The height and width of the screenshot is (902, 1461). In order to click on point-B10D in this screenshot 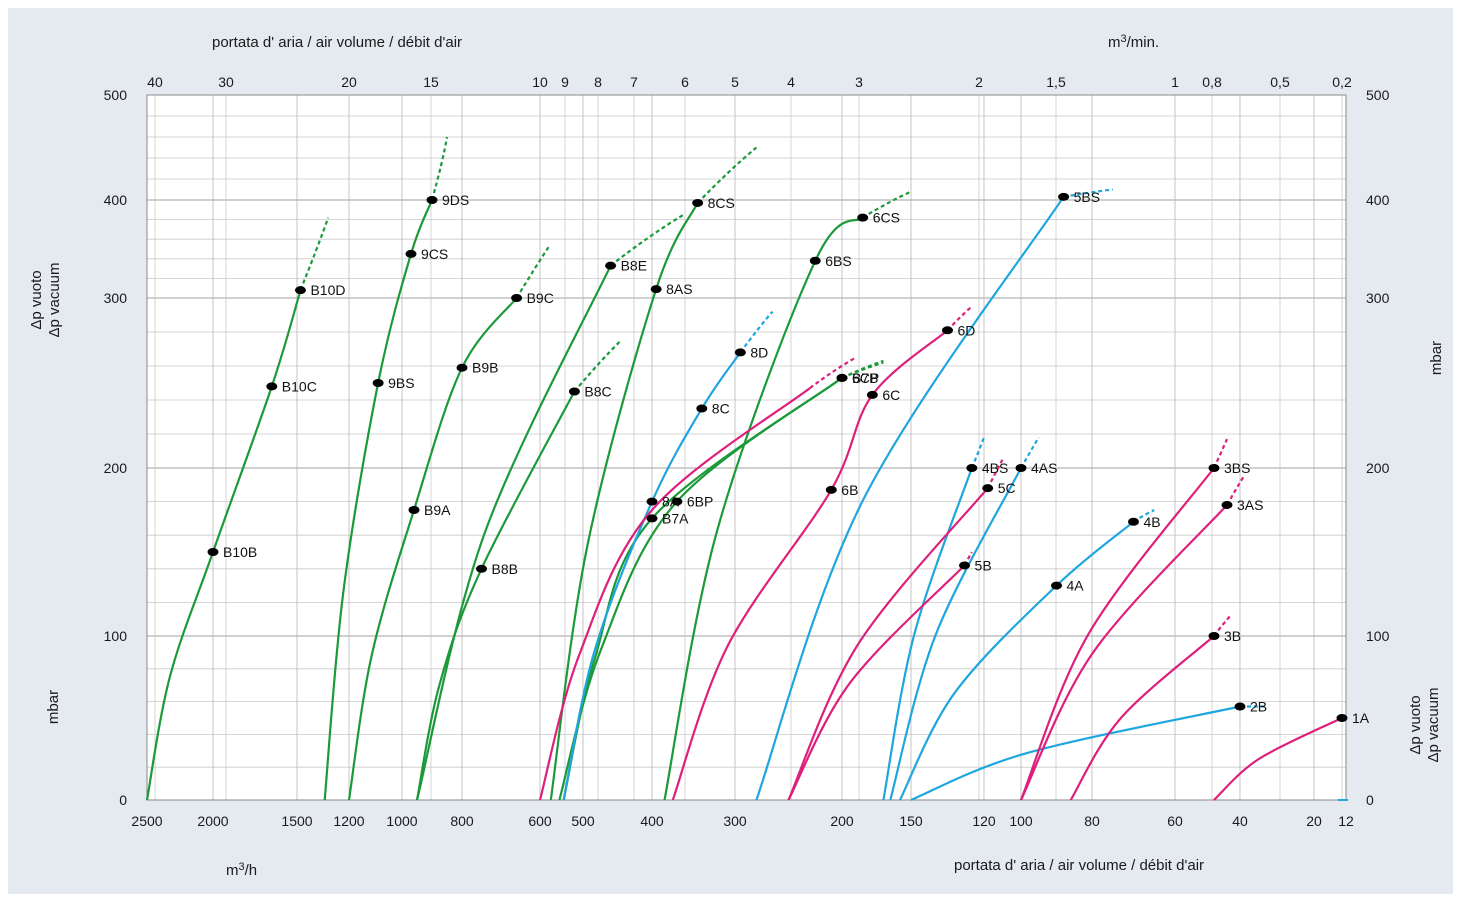, I will do `click(300, 290)`.